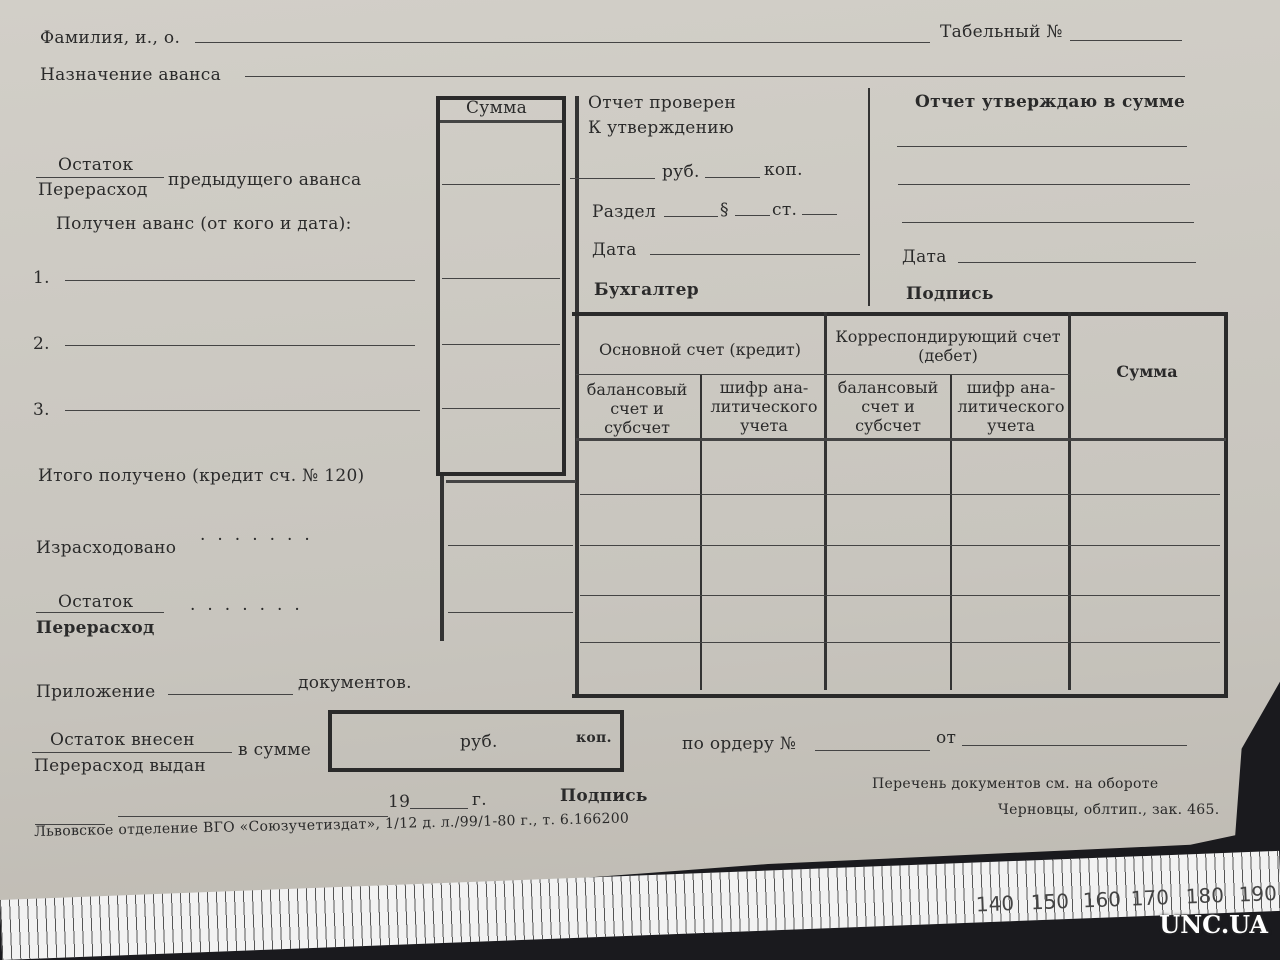 The width and height of the screenshot is (1280, 960). I want to click on dokumentov-label: документов., so click(355, 683).